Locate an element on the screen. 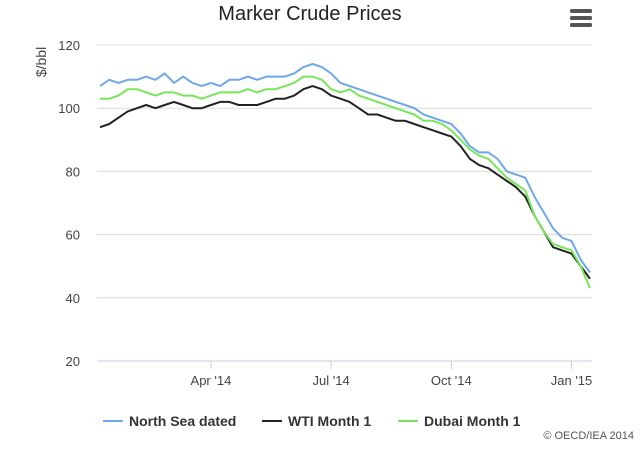 The width and height of the screenshot is (640, 450). y-tick-label: 40 is located at coordinates (73, 298).